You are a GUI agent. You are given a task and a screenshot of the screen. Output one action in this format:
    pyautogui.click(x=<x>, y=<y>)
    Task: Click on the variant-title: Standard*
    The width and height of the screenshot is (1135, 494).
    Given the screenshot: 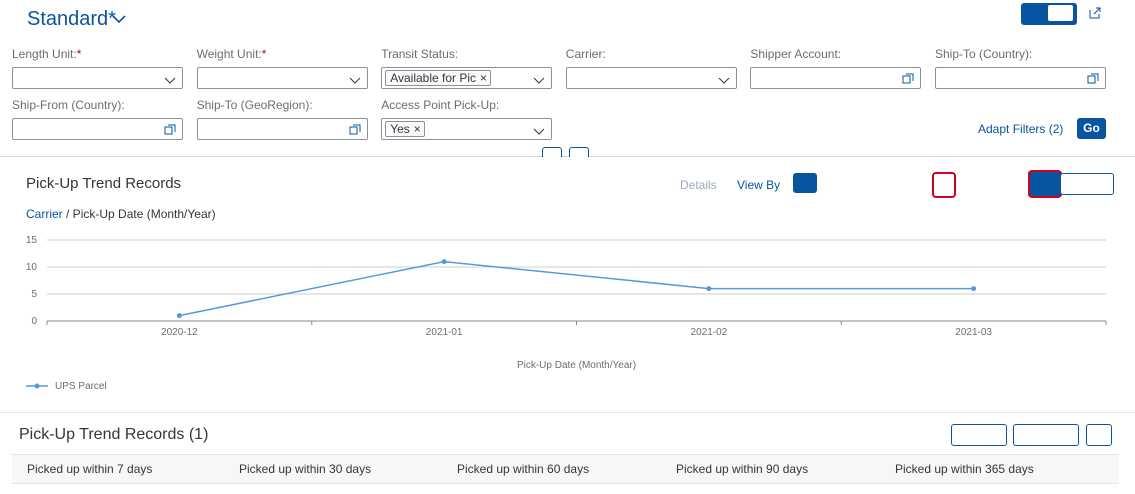 What is the action you would take?
    pyautogui.click(x=71, y=19)
    